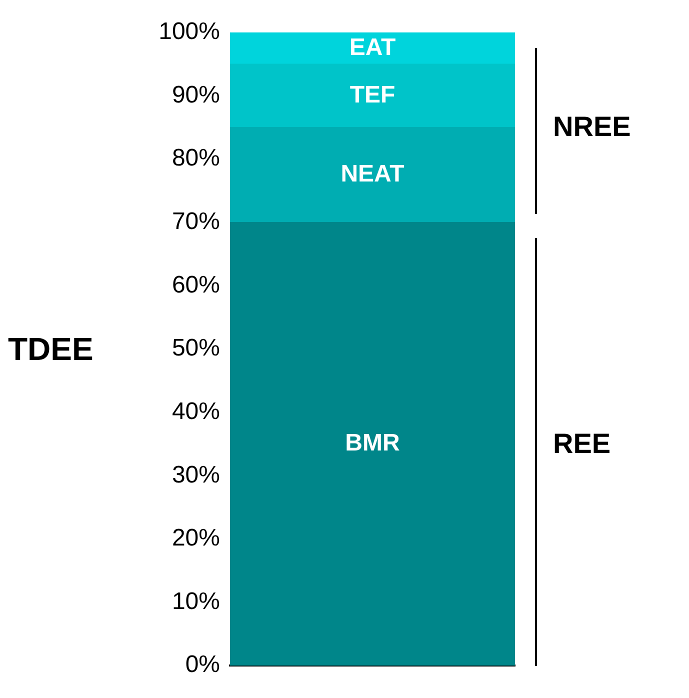 The height and width of the screenshot is (698, 689). Describe the element at coordinates (196, 411) in the screenshot. I see `y-tick-label: 40%` at that location.